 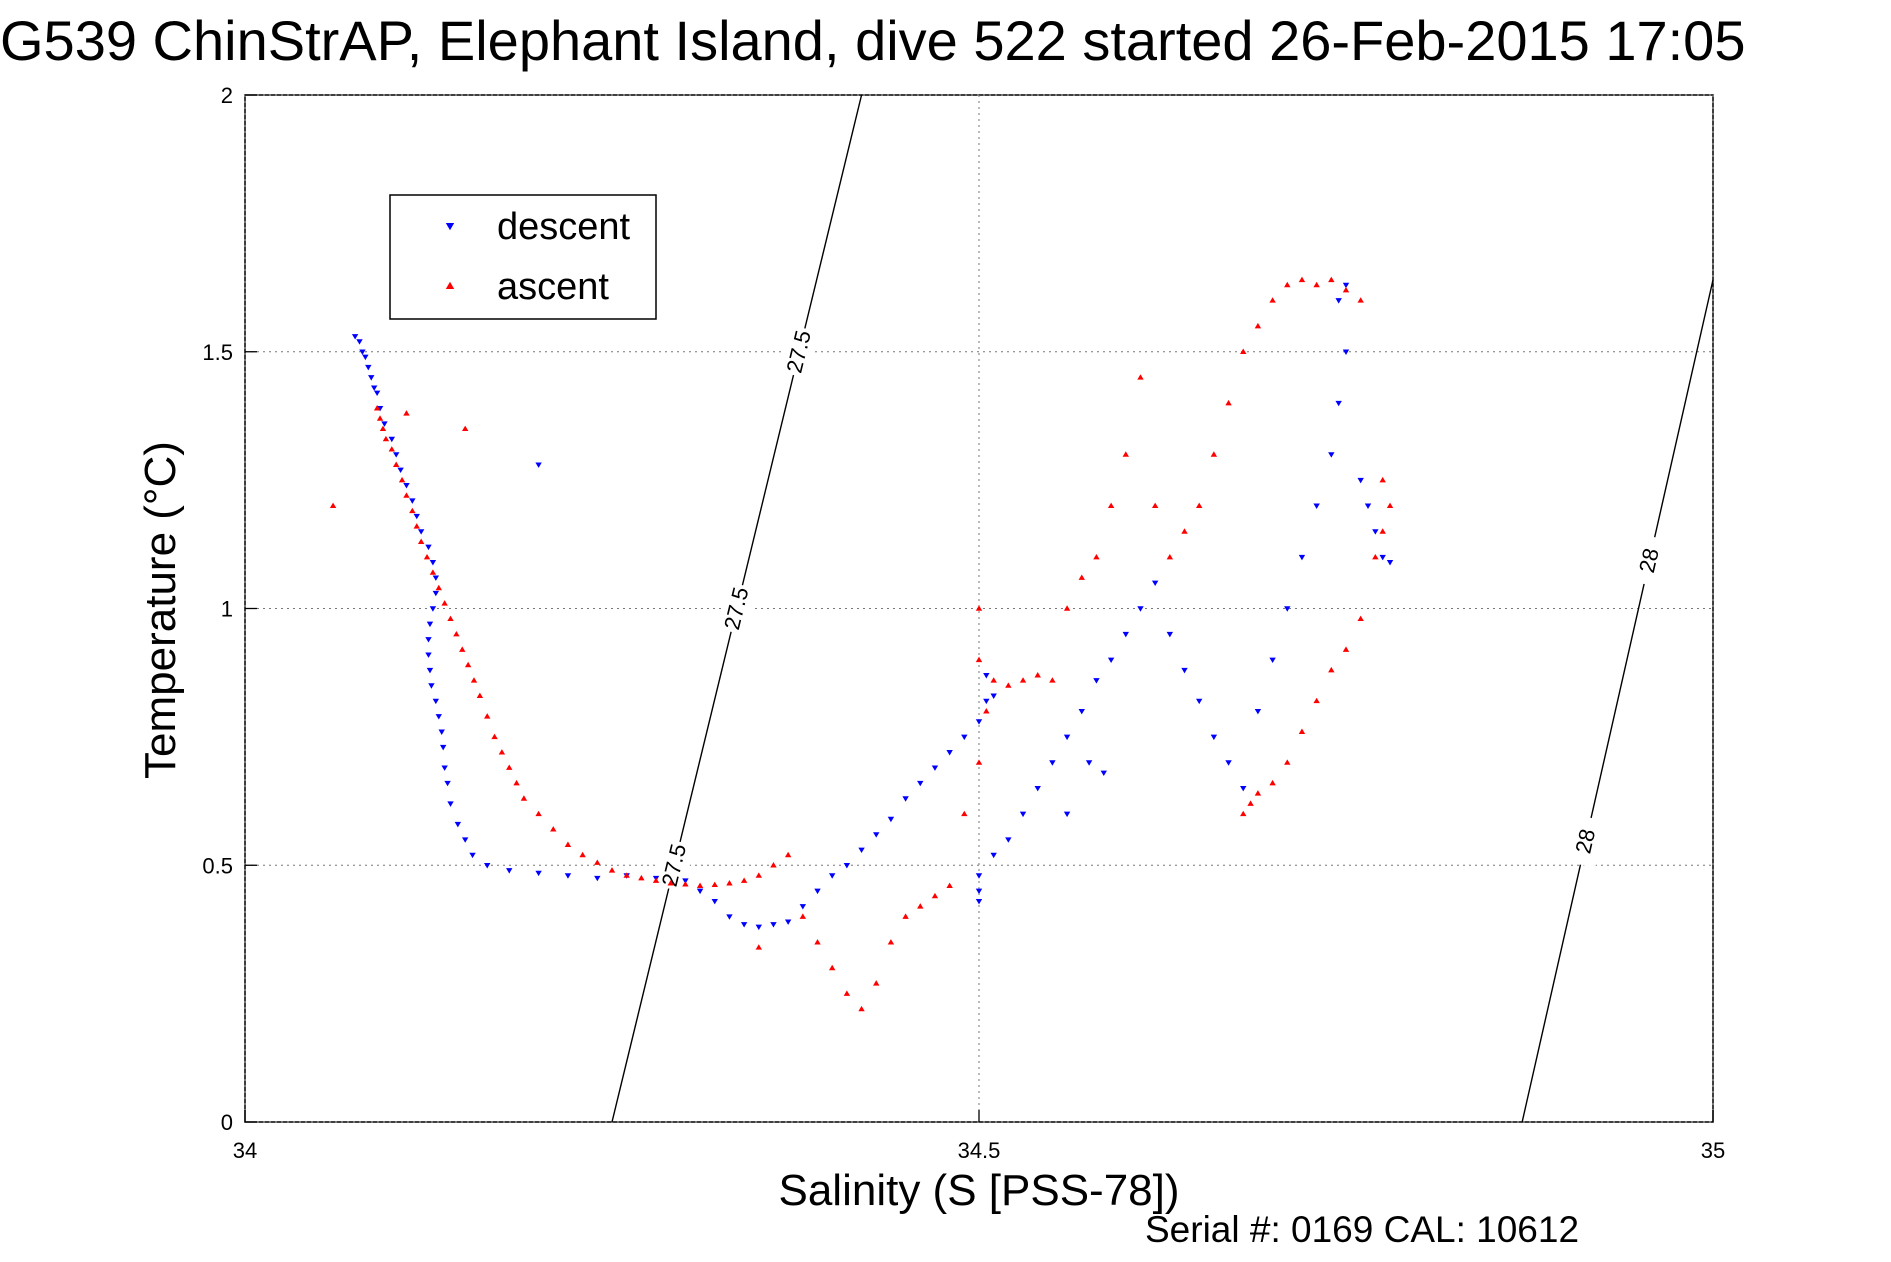 I want to click on legend-label-ascent: ascent, so click(x=553, y=287).